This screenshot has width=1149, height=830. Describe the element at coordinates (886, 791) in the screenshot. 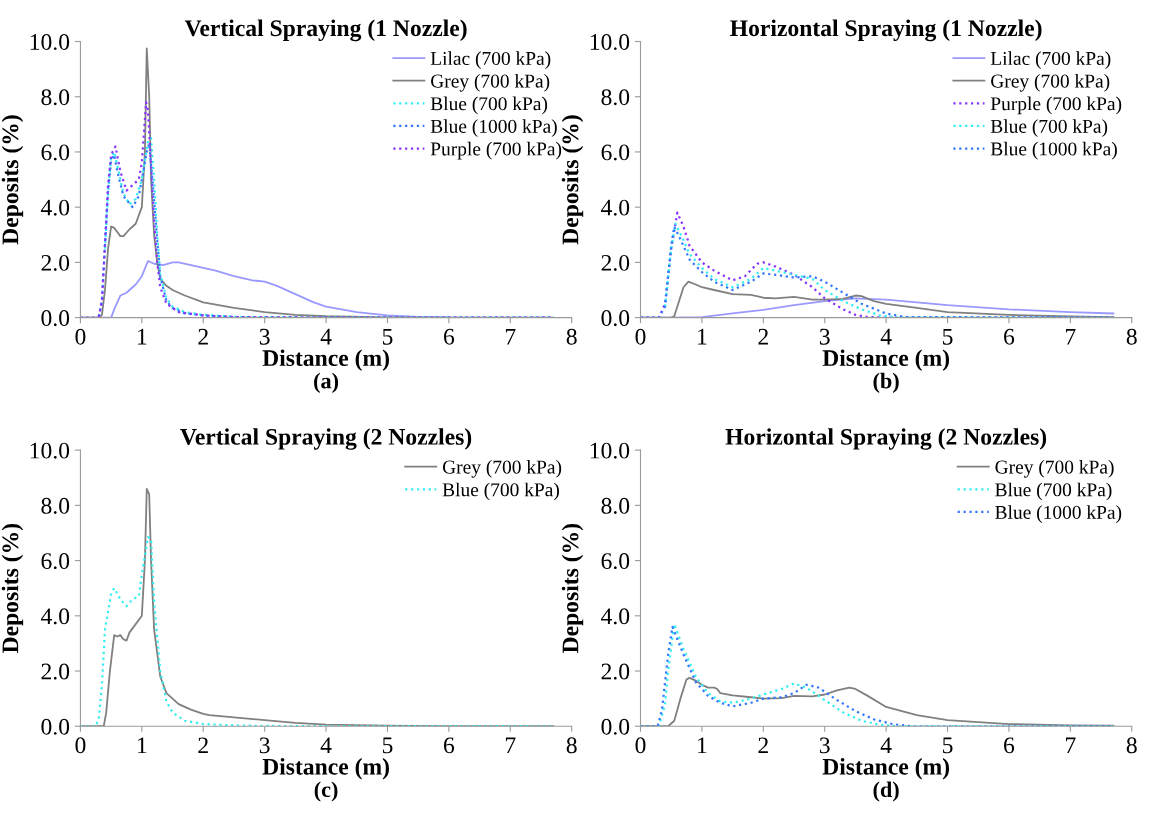

I see `text: (d)` at that location.